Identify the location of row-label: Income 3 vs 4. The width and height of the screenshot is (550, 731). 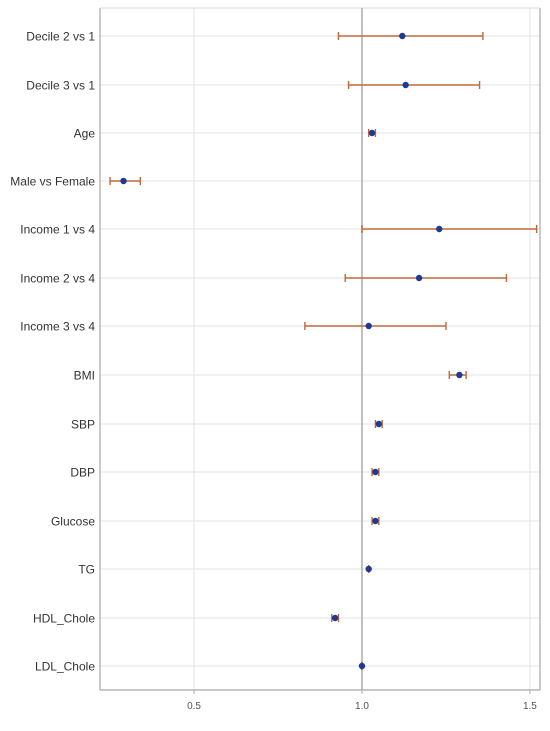
(57, 327).